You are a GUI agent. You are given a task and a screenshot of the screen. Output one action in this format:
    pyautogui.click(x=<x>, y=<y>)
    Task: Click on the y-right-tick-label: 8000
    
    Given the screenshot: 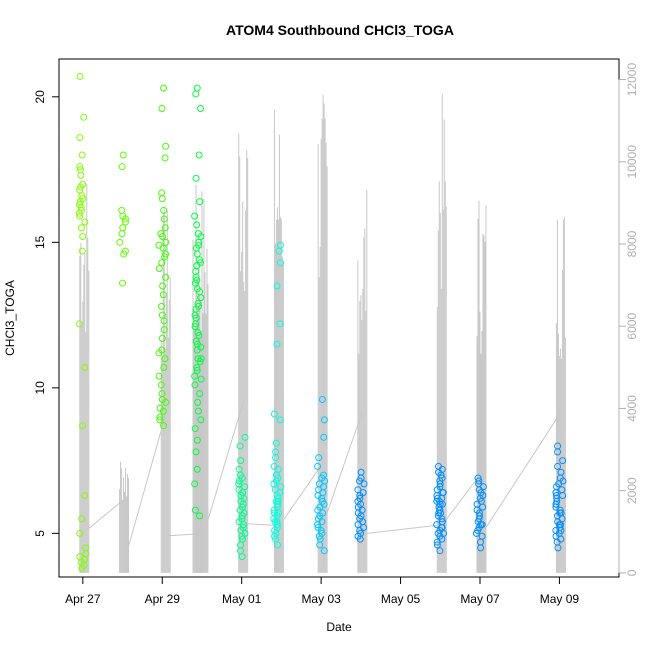 What is the action you would take?
    pyautogui.click(x=632, y=243)
    